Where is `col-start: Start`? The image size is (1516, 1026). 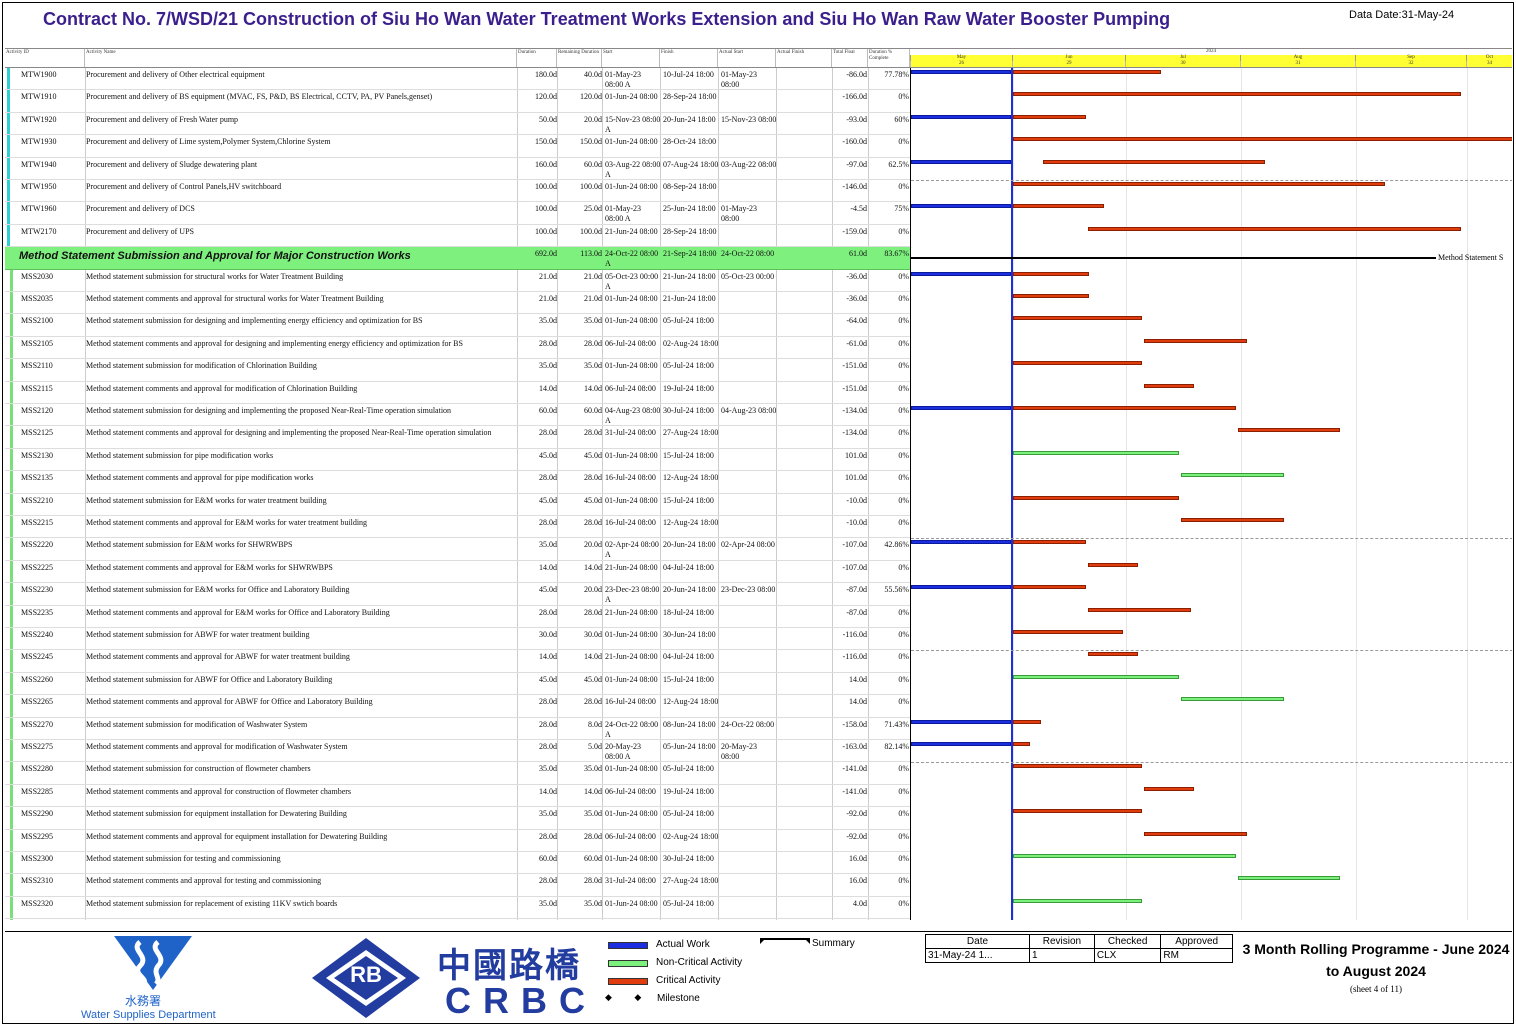 col-start: Start is located at coordinates (631, 58).